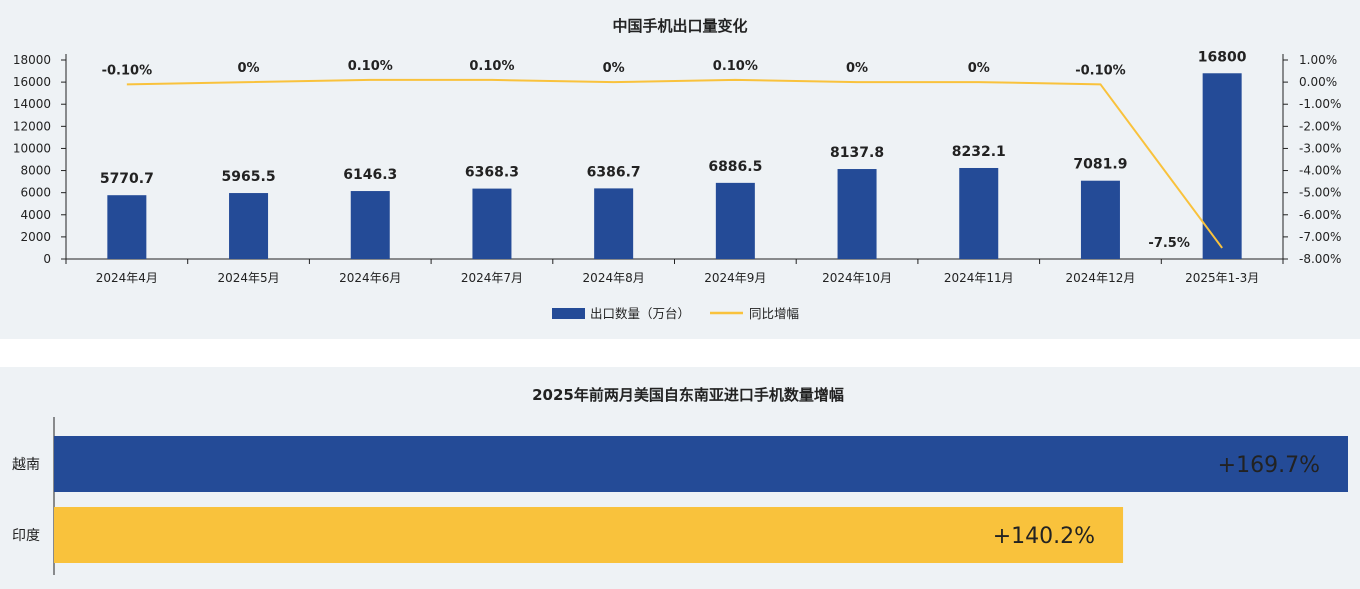 The height and width of the screenshot is (589, 1360). What do you see at coordinates (857, 278) in the screenshot?
I see `x-tick-label: 2024年10月` at bounding box center [857, 278].